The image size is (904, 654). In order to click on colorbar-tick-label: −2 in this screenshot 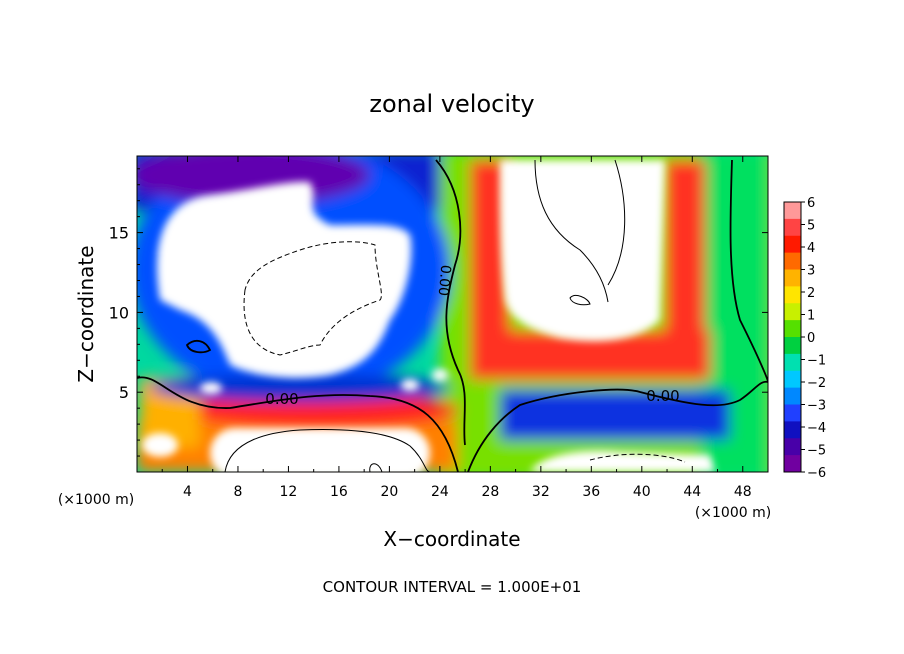, I will do `click(816, 383)`.